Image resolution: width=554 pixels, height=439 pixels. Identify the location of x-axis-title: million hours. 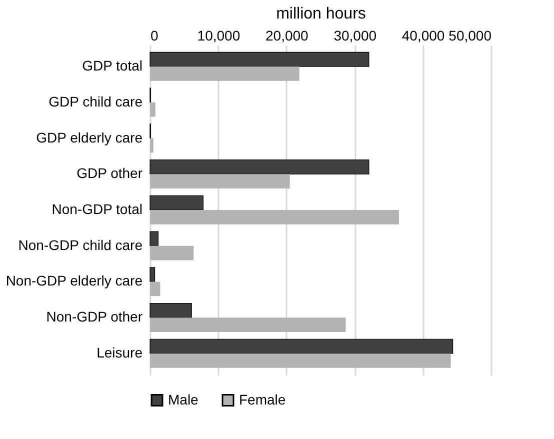
(321, 14).